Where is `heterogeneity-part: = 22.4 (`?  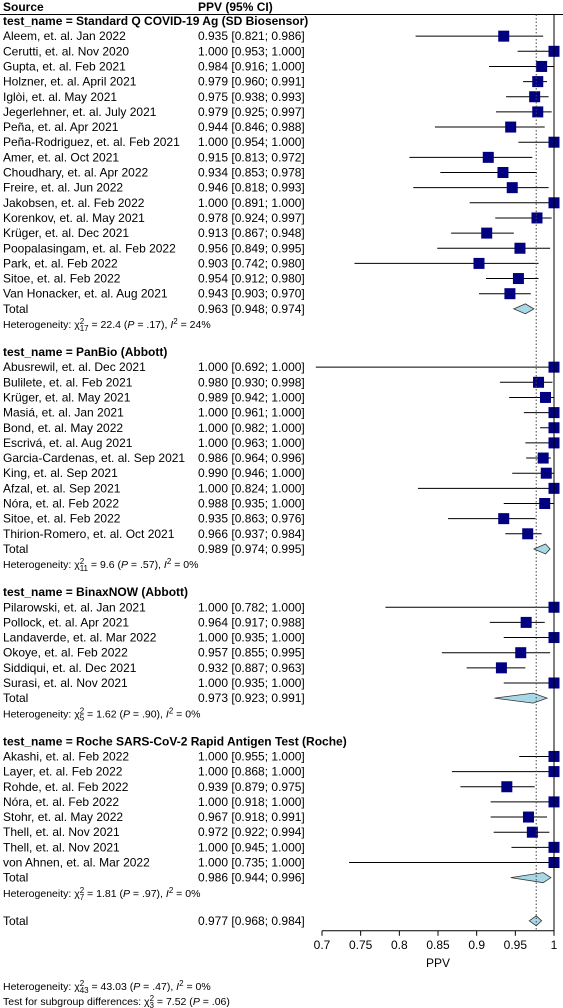
heterogeneity-part: = 22.4 ( is located at coordinates (108, 325).